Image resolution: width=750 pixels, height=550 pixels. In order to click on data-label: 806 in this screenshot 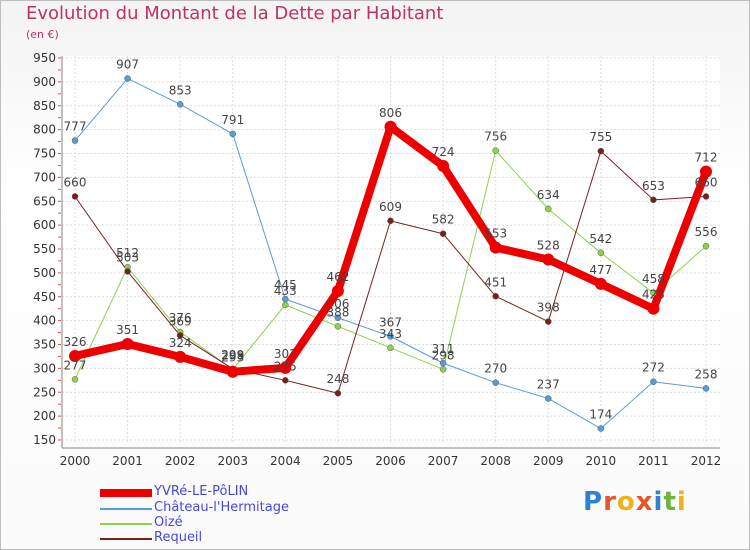, I will do `click(390, 113)`.